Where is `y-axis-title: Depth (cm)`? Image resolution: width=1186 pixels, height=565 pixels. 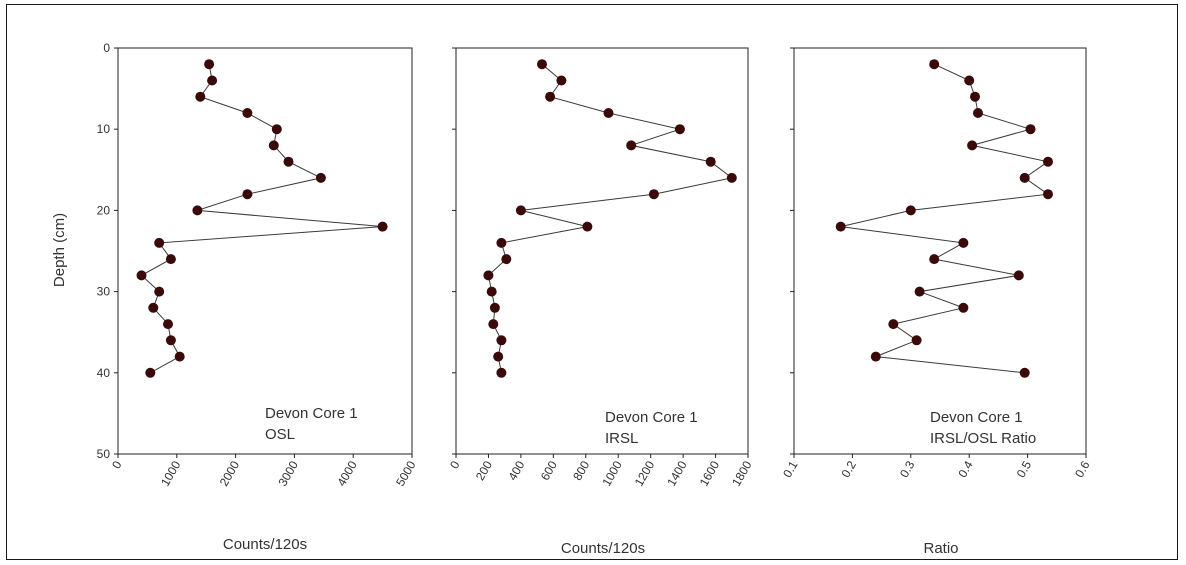
y-axis-title: Depth (cm) is located at coordinates (59, 250).